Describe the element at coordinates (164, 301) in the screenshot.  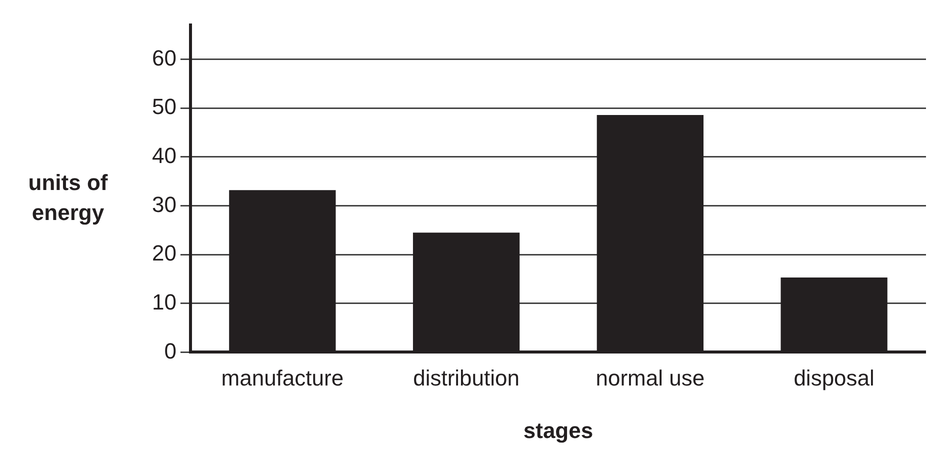
I see `y-tick-label: 10` at that location.